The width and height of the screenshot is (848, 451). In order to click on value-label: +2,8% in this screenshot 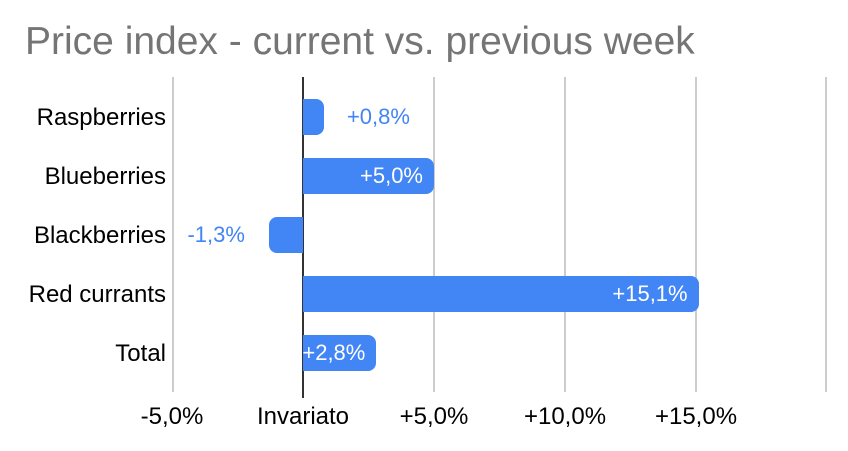, I will do `click(334, 352)`.